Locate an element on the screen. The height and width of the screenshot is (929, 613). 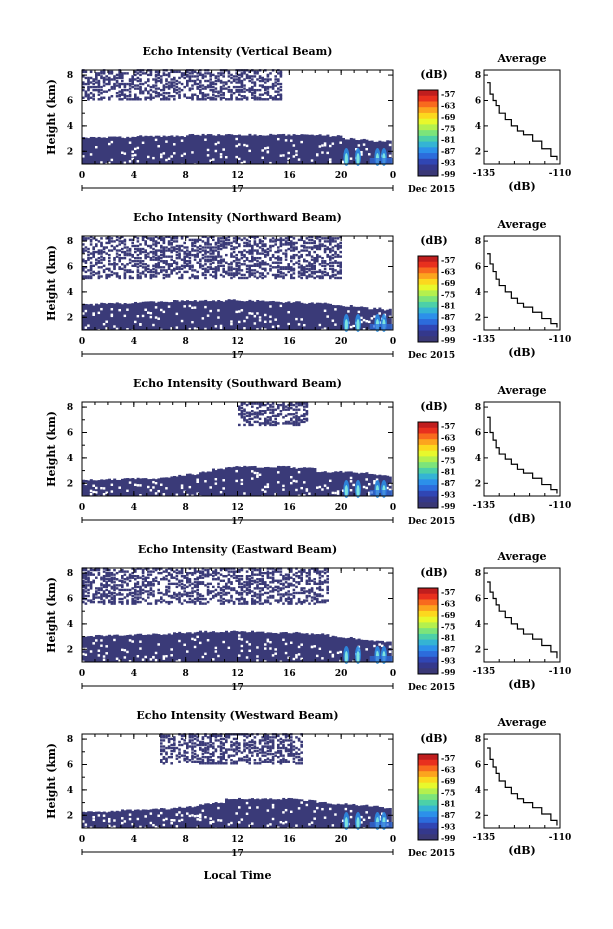
average-xlabel: (dB) is located at coordinates (521, 684).